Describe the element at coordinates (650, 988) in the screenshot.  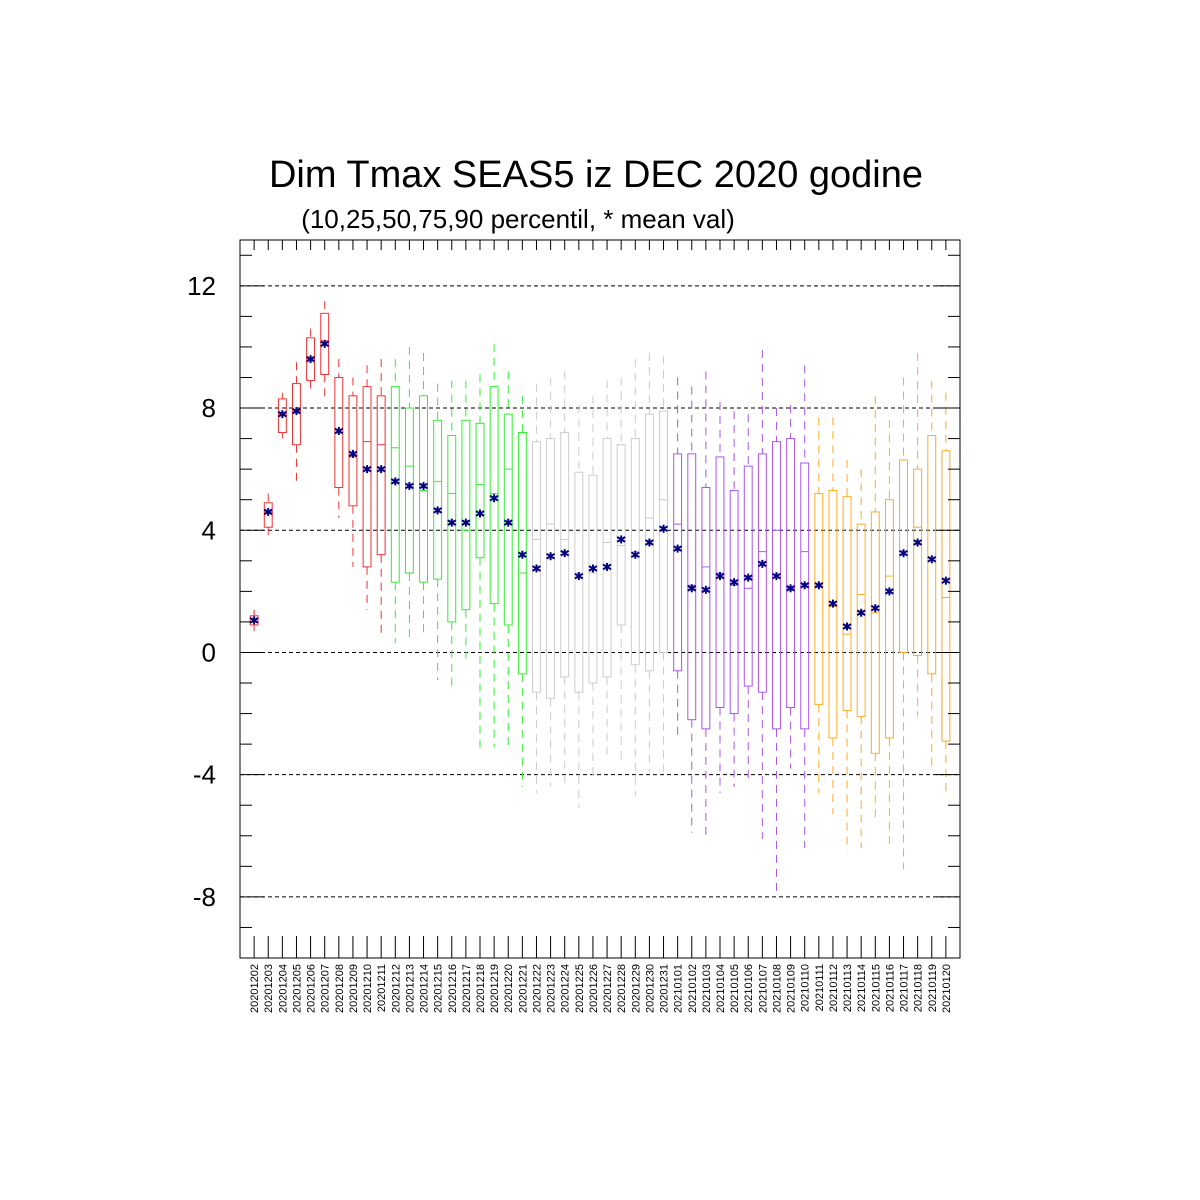
I see `x-tick-label: 20201230` at that location.